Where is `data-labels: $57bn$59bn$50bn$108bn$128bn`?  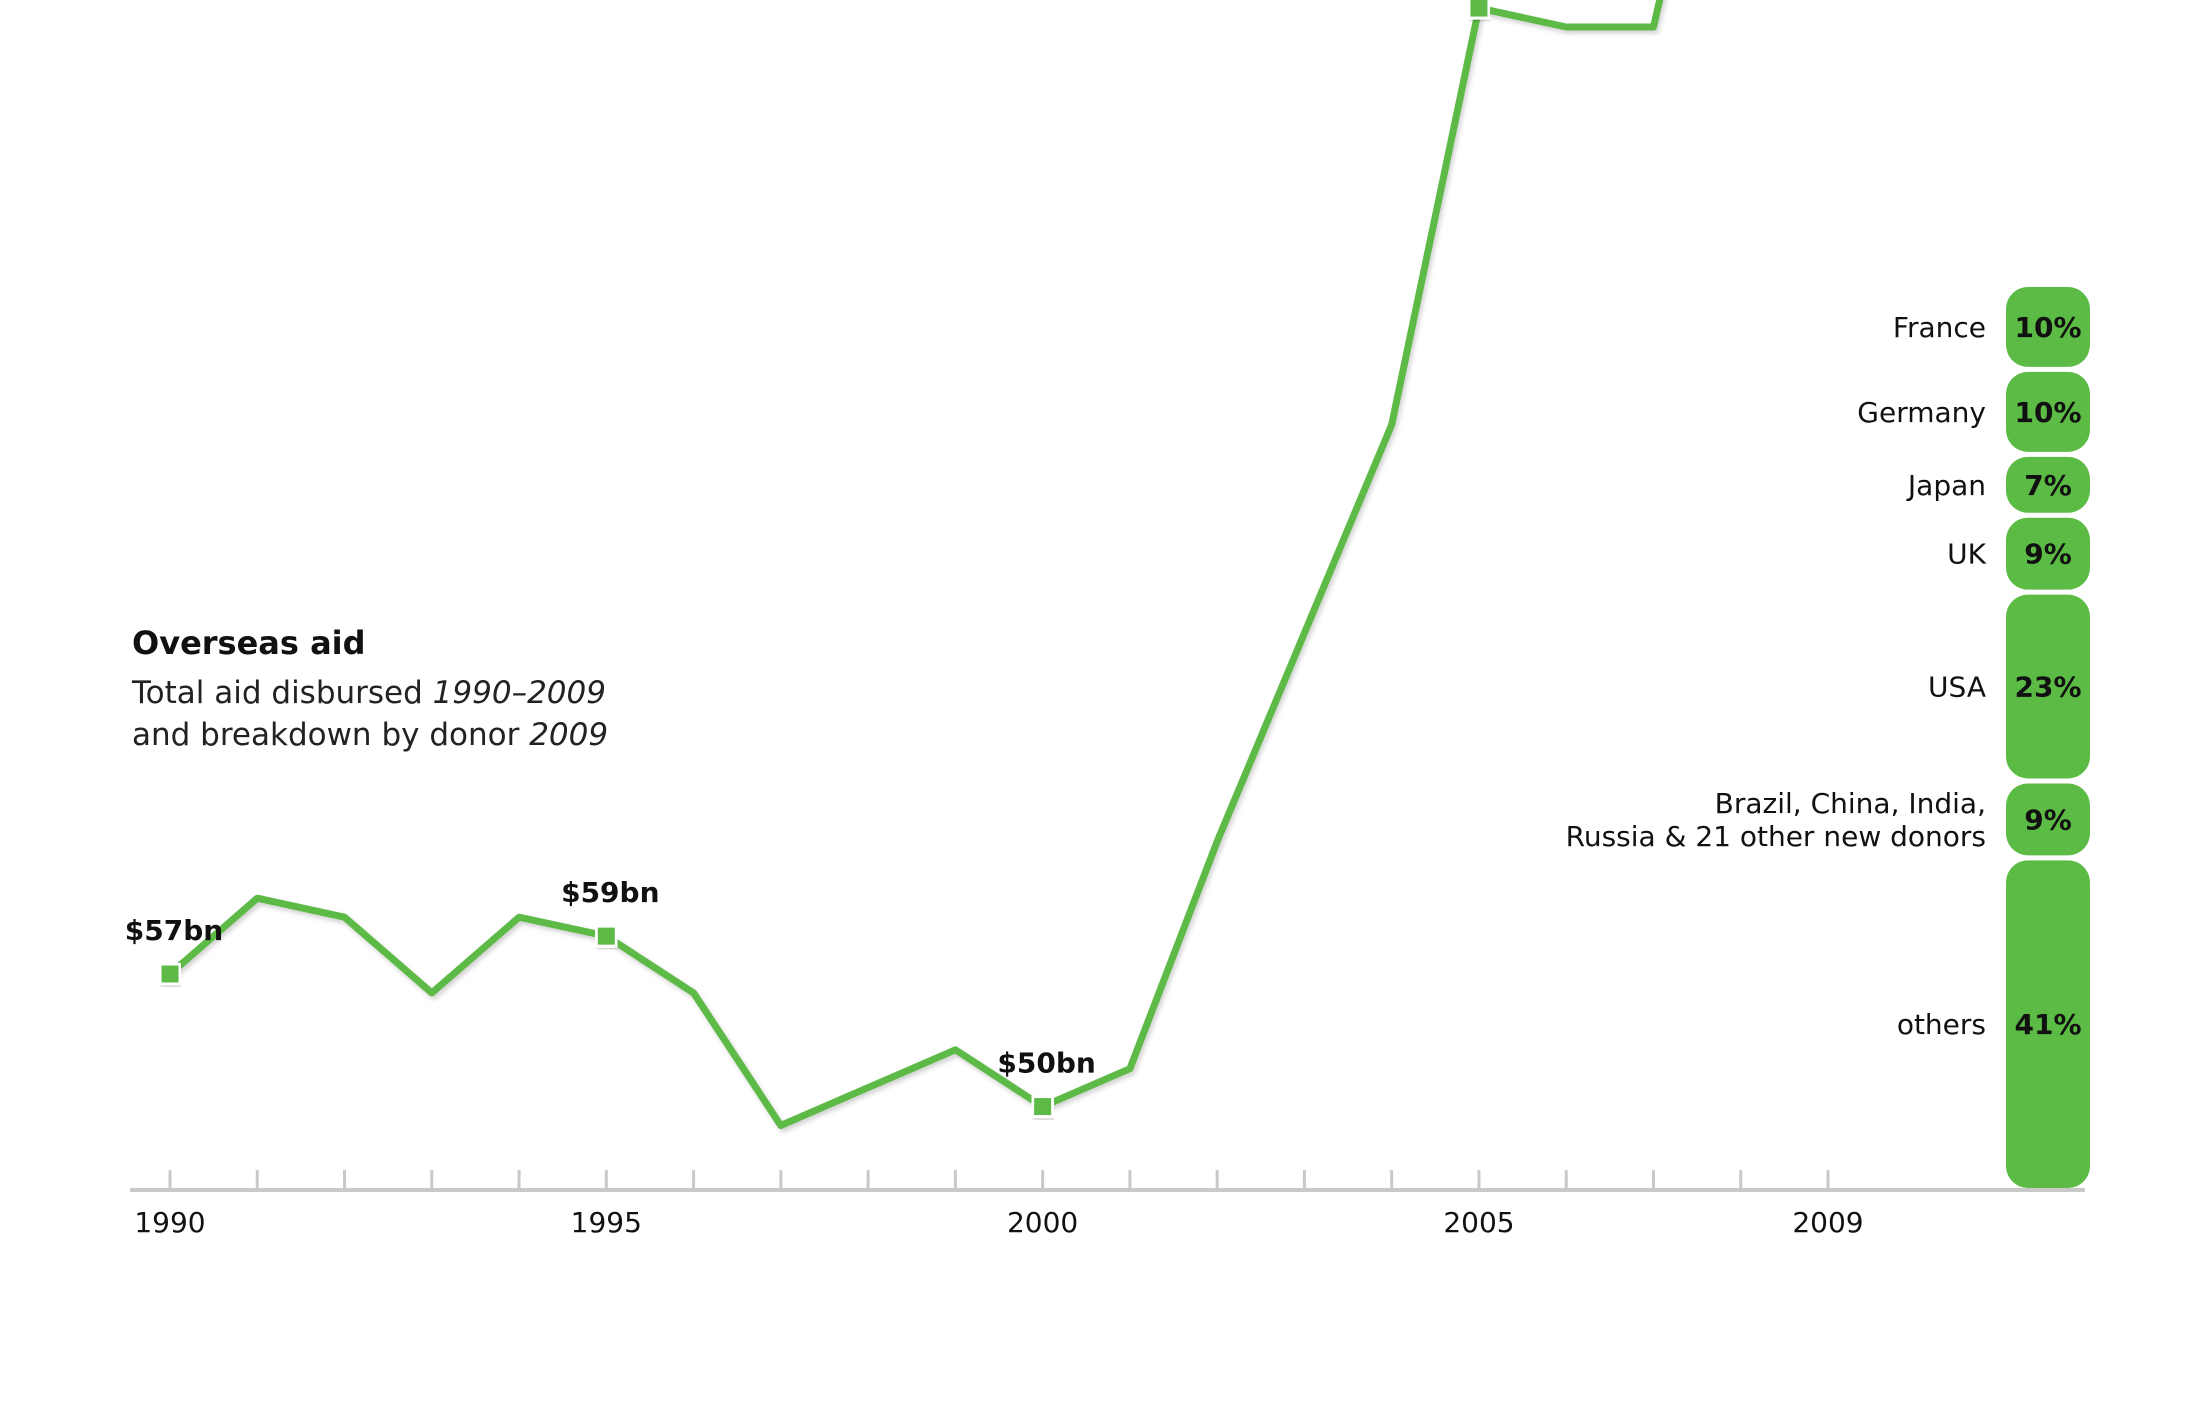
data-labels: $57bn$59bn$50bn$108bn$128bn is located at coordinates (610, 978).